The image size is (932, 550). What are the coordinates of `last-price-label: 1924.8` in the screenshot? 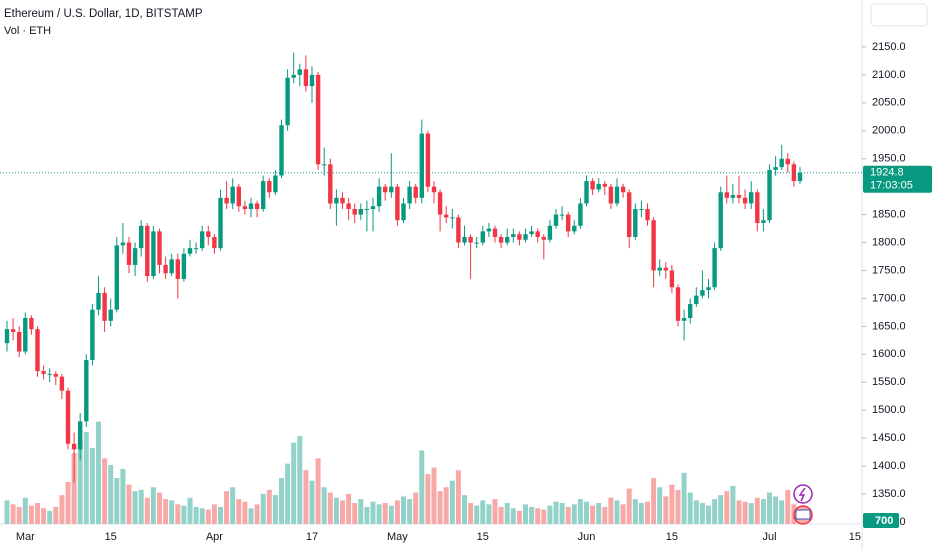 It's located at (887, 173).